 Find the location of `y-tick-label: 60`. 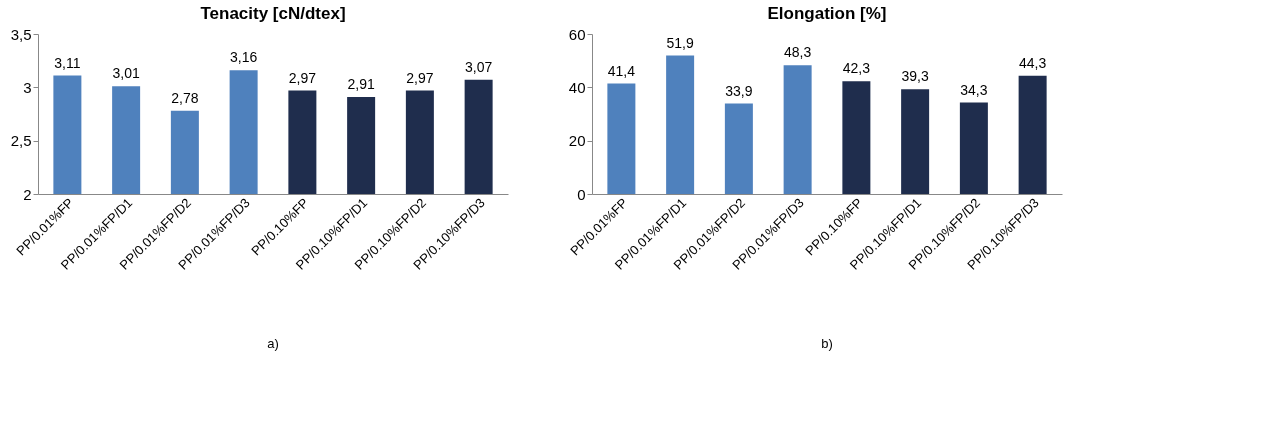

y-tick-label: 60 is located at coordinates (577, 34).